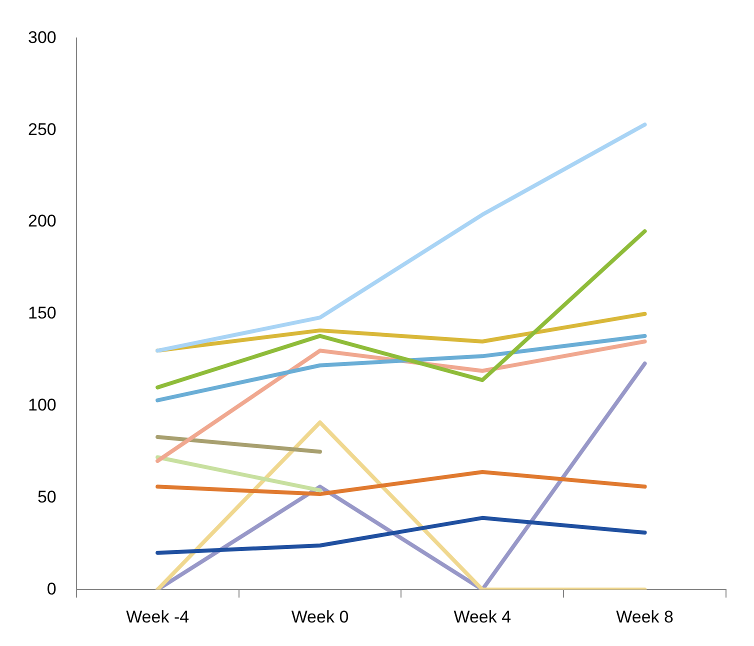  Describe the element at coordinates (645, 616) in the screenshot. I see `x-tick-label: Week 8` at that location.